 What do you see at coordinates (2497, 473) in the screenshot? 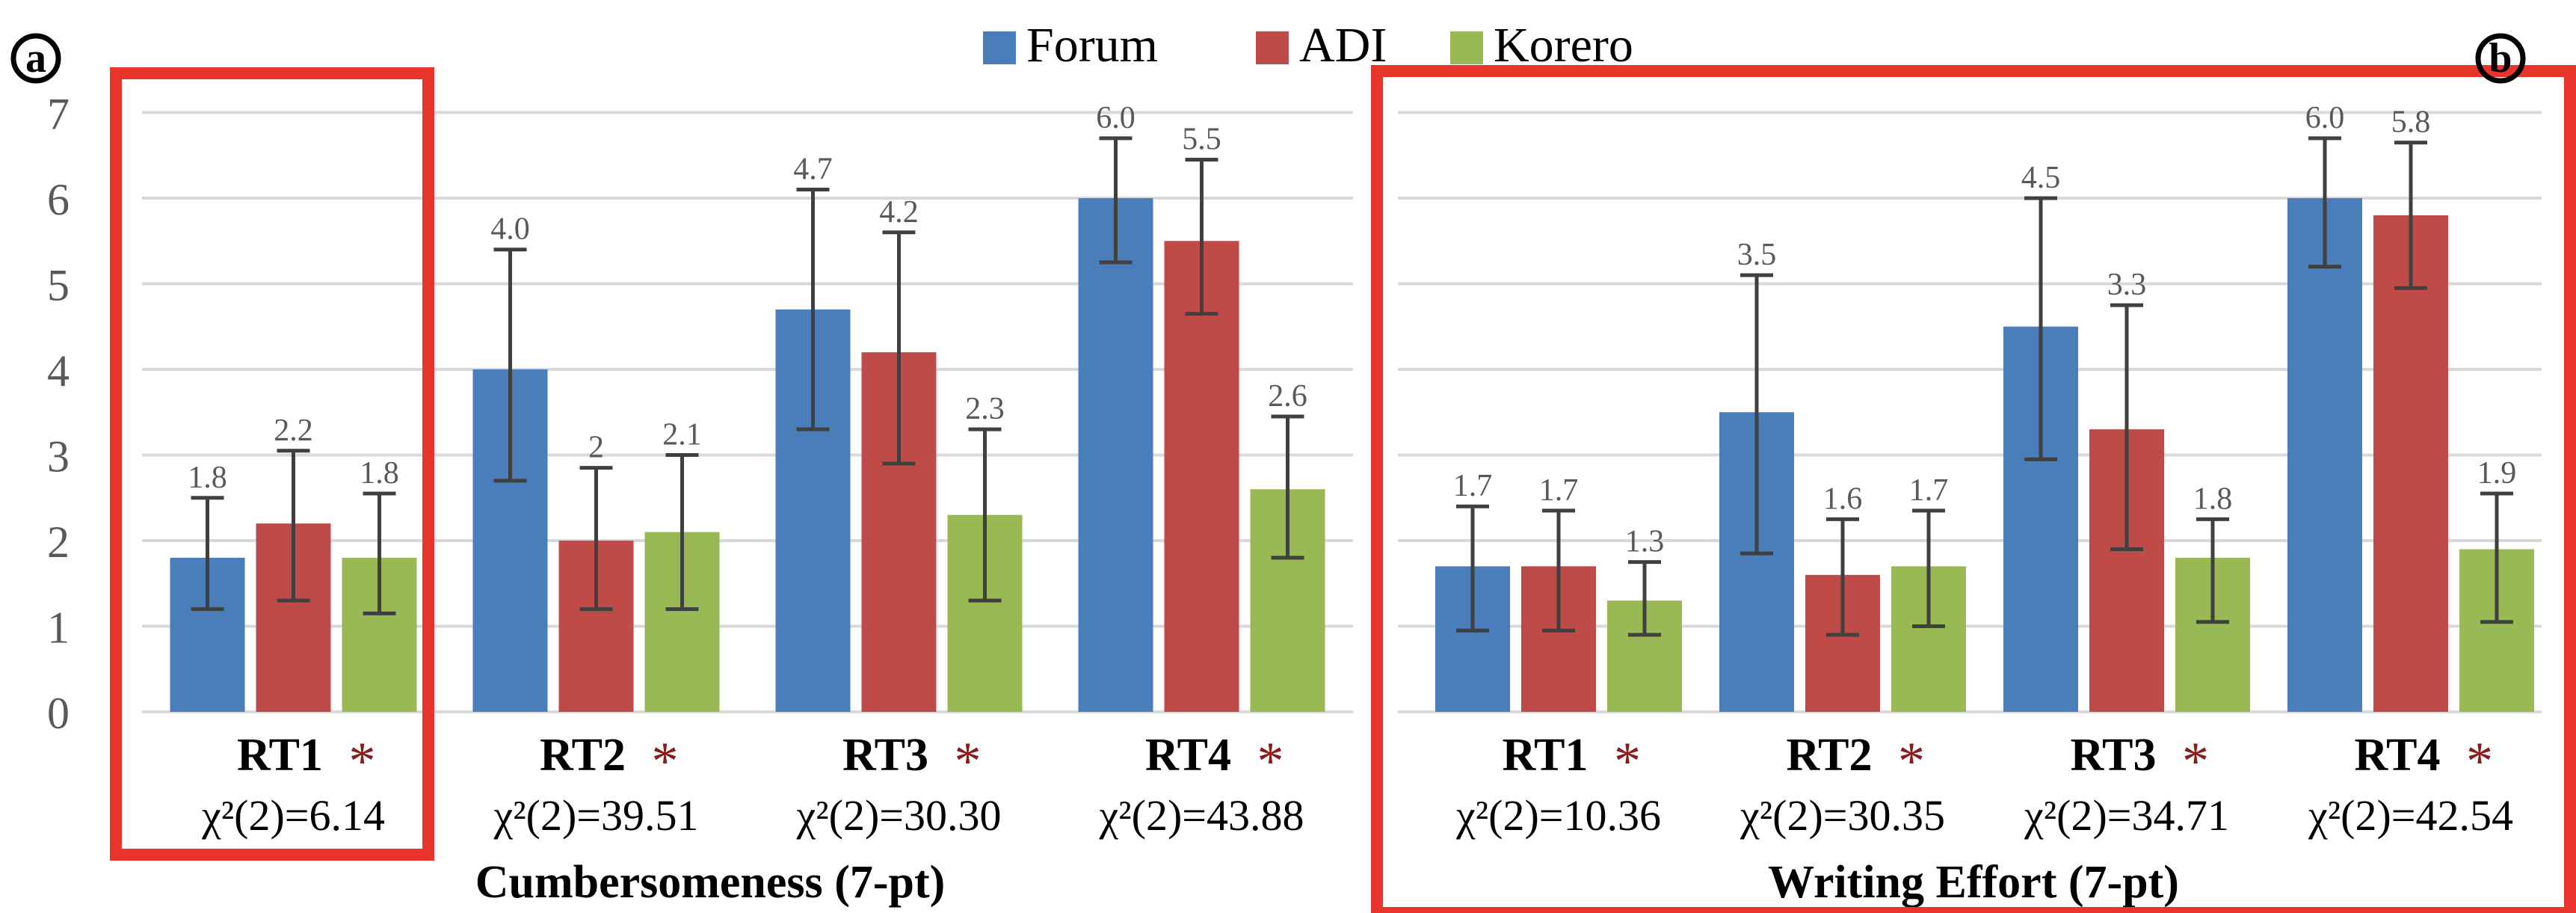
I see `data-label: 1.9` at bounding box center [2497, 473].